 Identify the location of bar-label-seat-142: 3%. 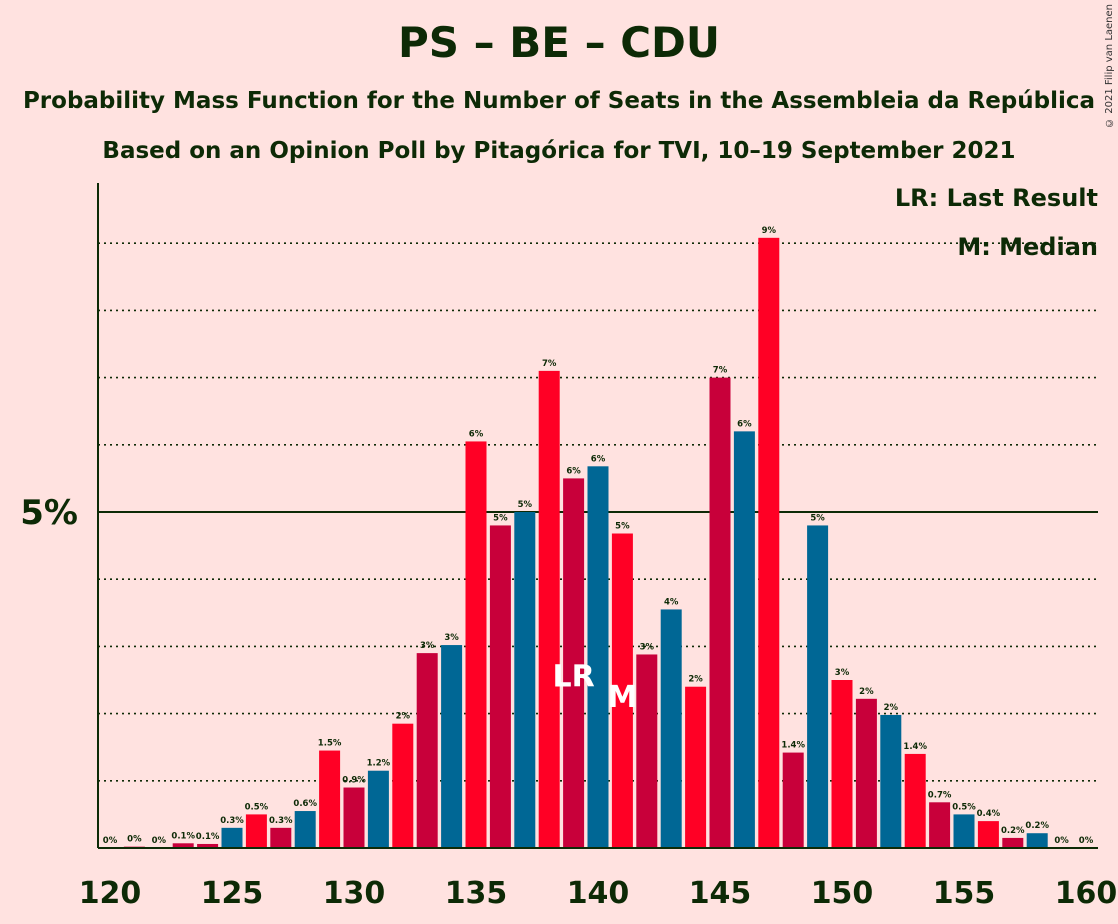
(647, 647).